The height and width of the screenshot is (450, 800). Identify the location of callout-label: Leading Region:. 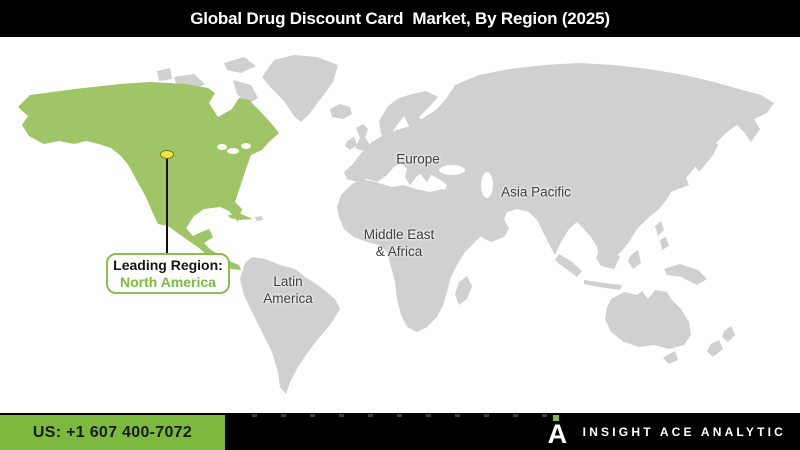
(168, 264).